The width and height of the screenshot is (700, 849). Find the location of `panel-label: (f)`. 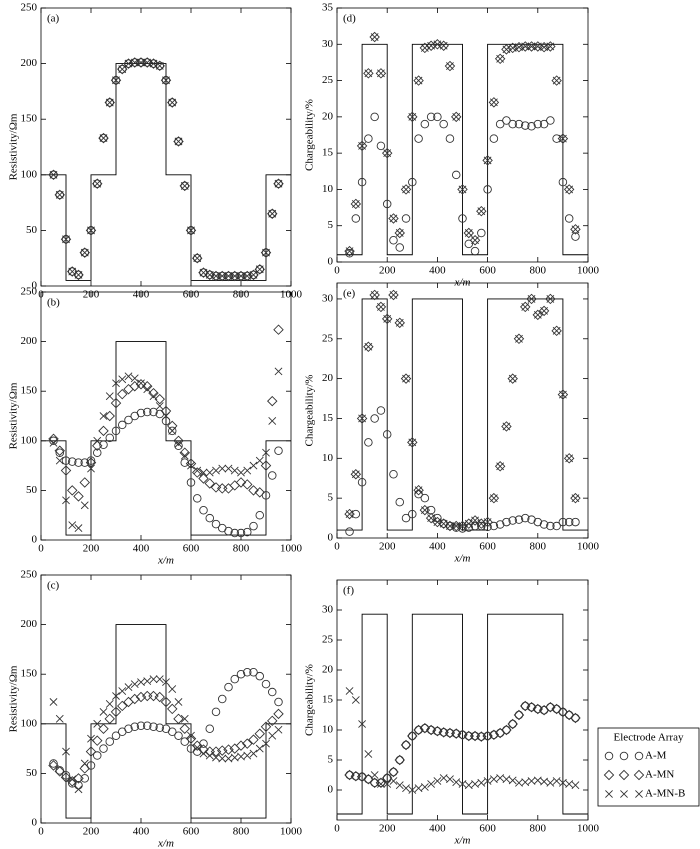

panel-label: (f) is located at coordinates (348, 591).